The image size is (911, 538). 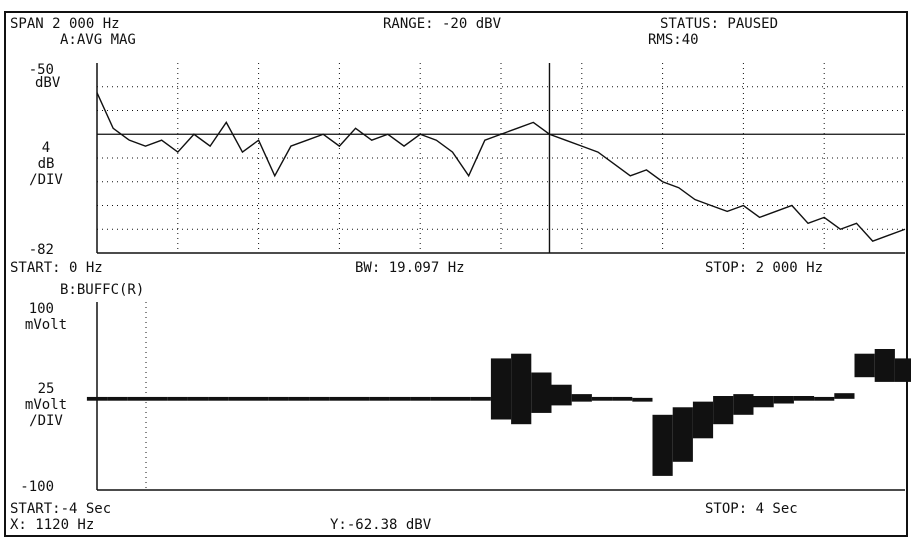 What do you see at coordinates (46, 164) in the screenshot?
I see `scale: dB` at bounding box center [46, 164].